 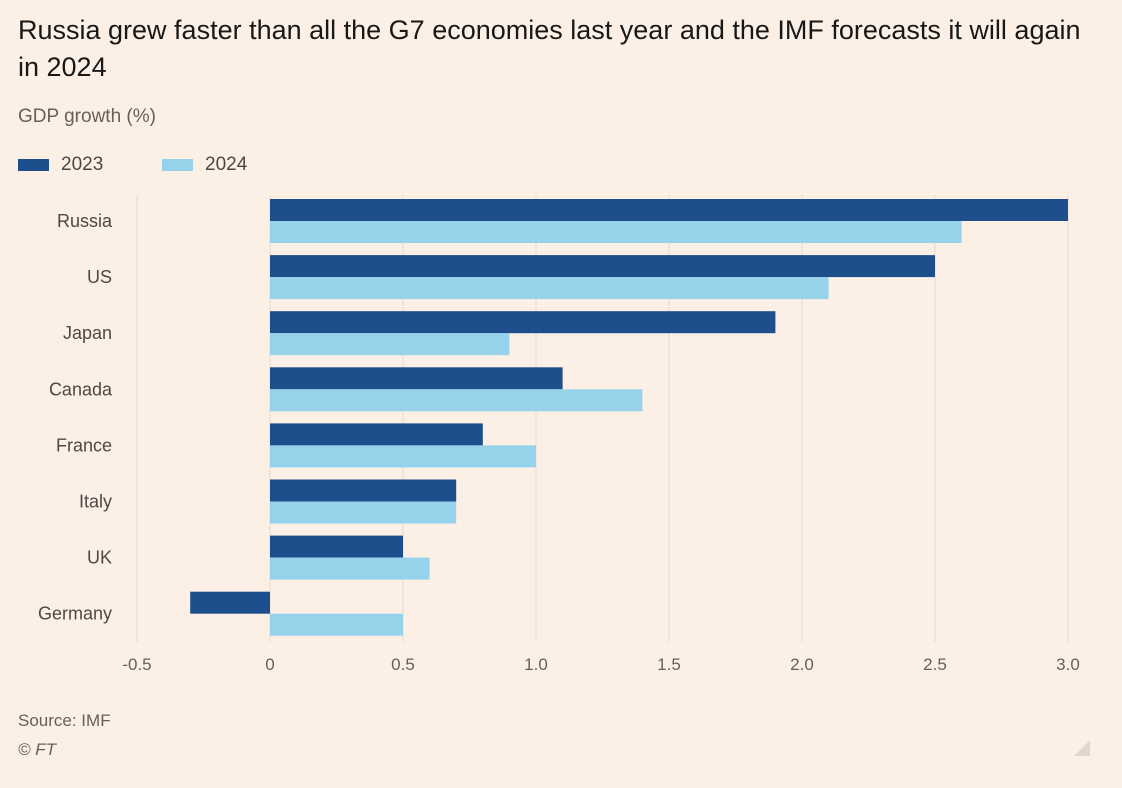 I want to click on bar-2024-france, so click(x=403, y=456).